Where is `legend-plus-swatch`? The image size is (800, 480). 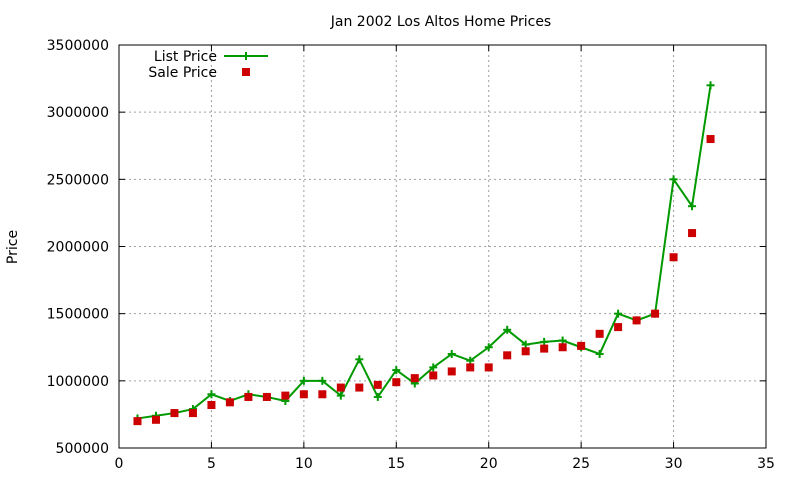 legend-plus-swatch is located at coordinates (246, 56).